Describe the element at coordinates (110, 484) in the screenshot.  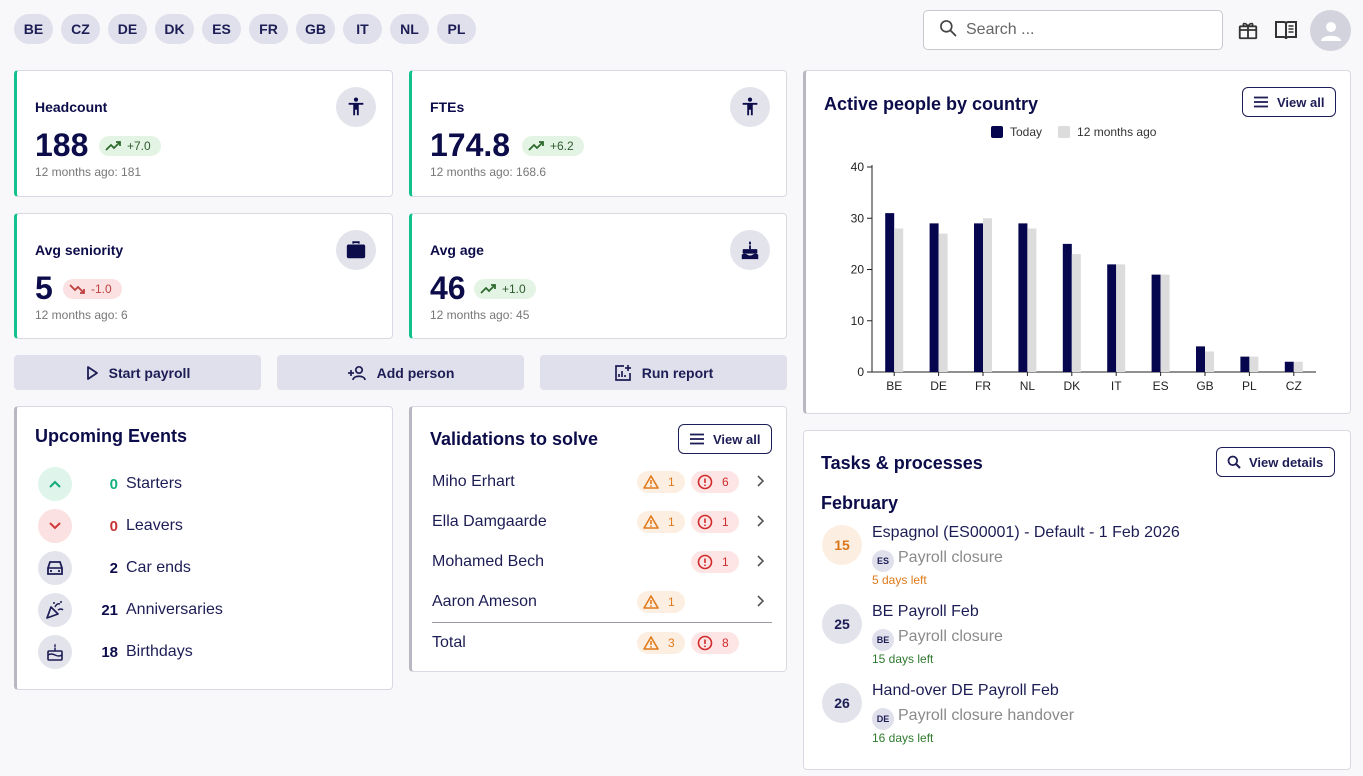
I see `event-starters: 0 Starters` at that location.